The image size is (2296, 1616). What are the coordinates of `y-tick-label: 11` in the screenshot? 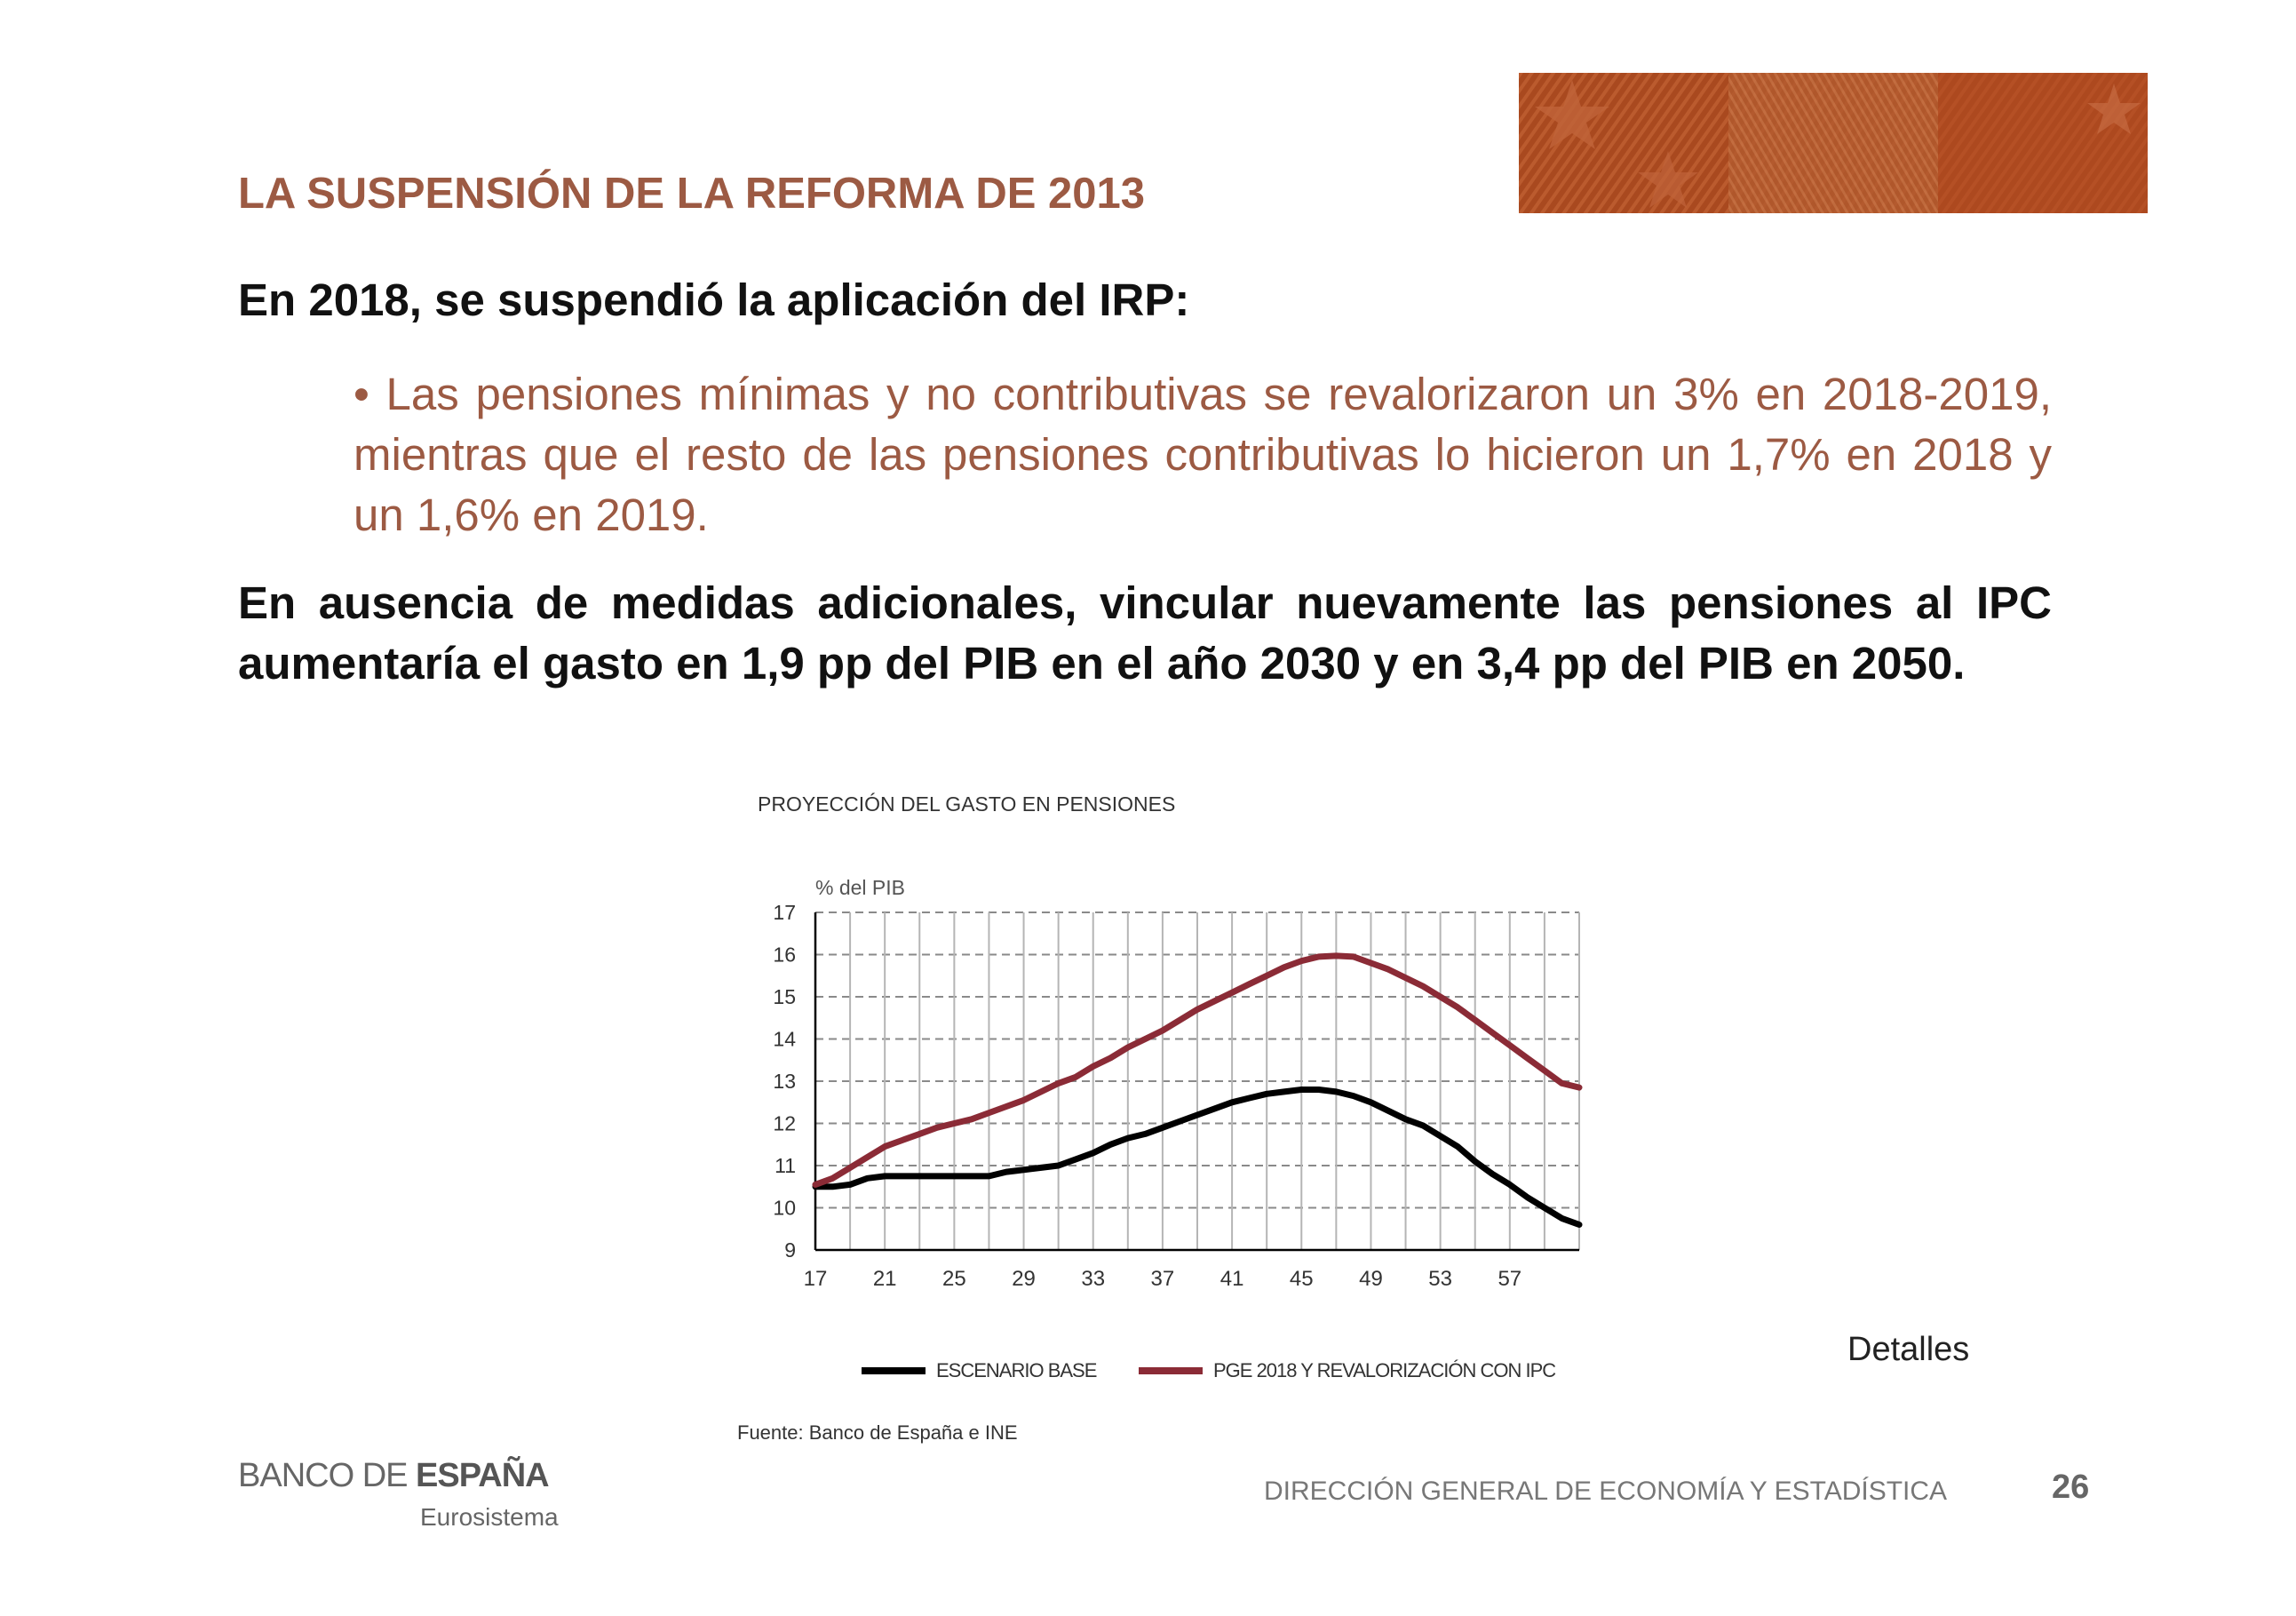 It's located at (785, 1165).